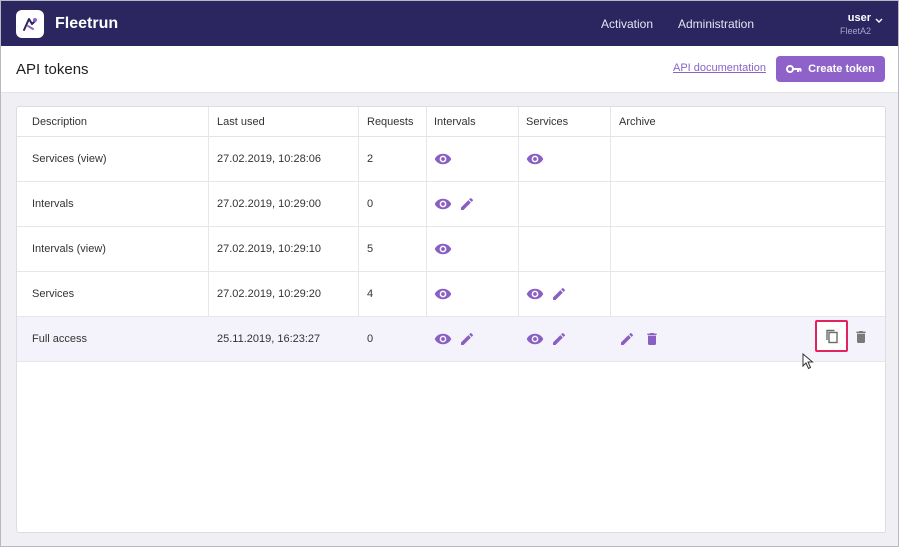 Image resolution: width=899 pixels, height=547 pixels. Describe the element at coordinates (60, 122) in the screenshot. I see `header-description: Description` at that location.